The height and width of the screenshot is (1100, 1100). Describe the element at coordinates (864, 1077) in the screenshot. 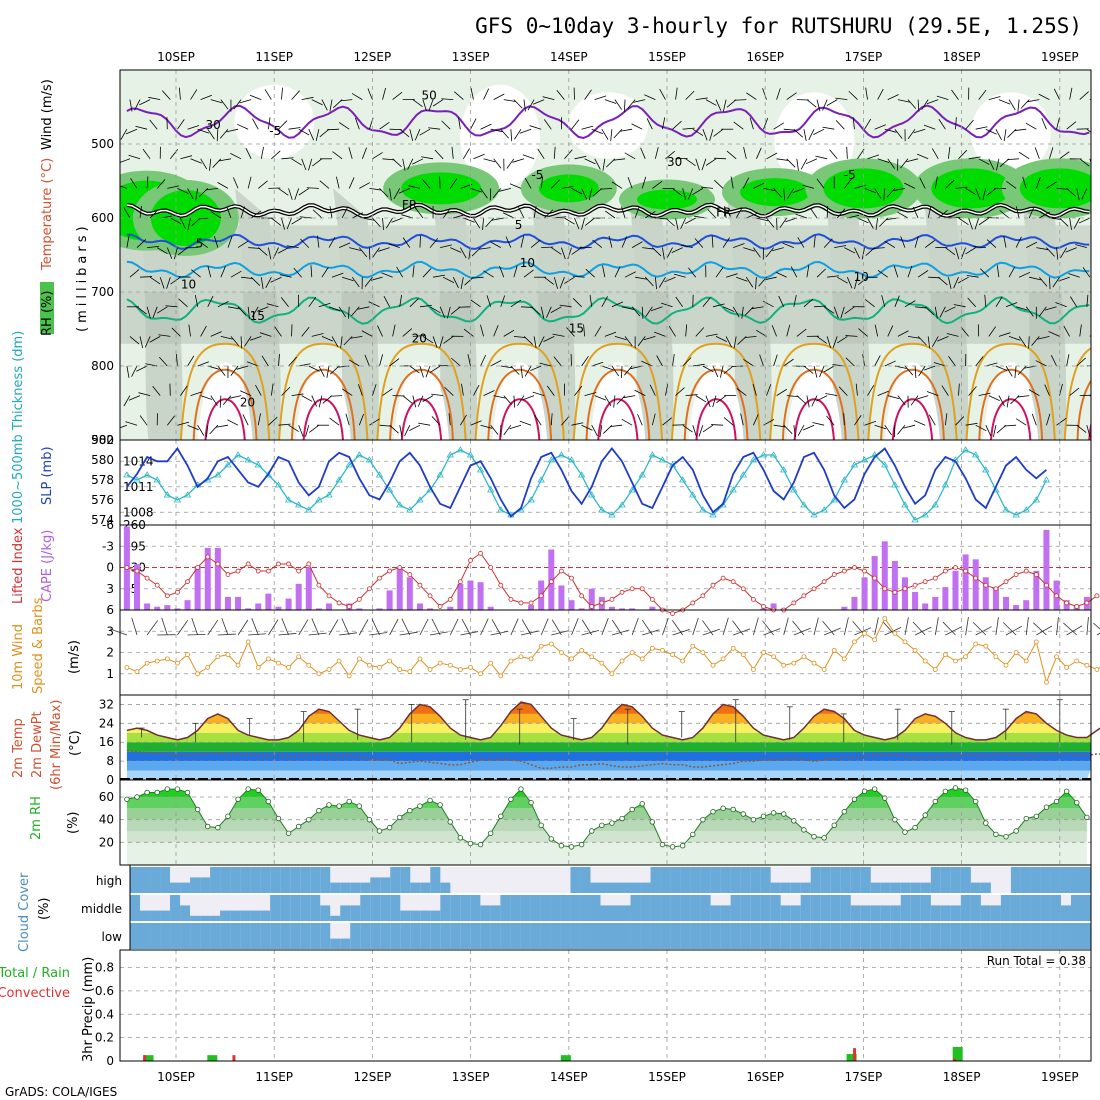

I see `bottom-date-label: 17SEP` at that location.